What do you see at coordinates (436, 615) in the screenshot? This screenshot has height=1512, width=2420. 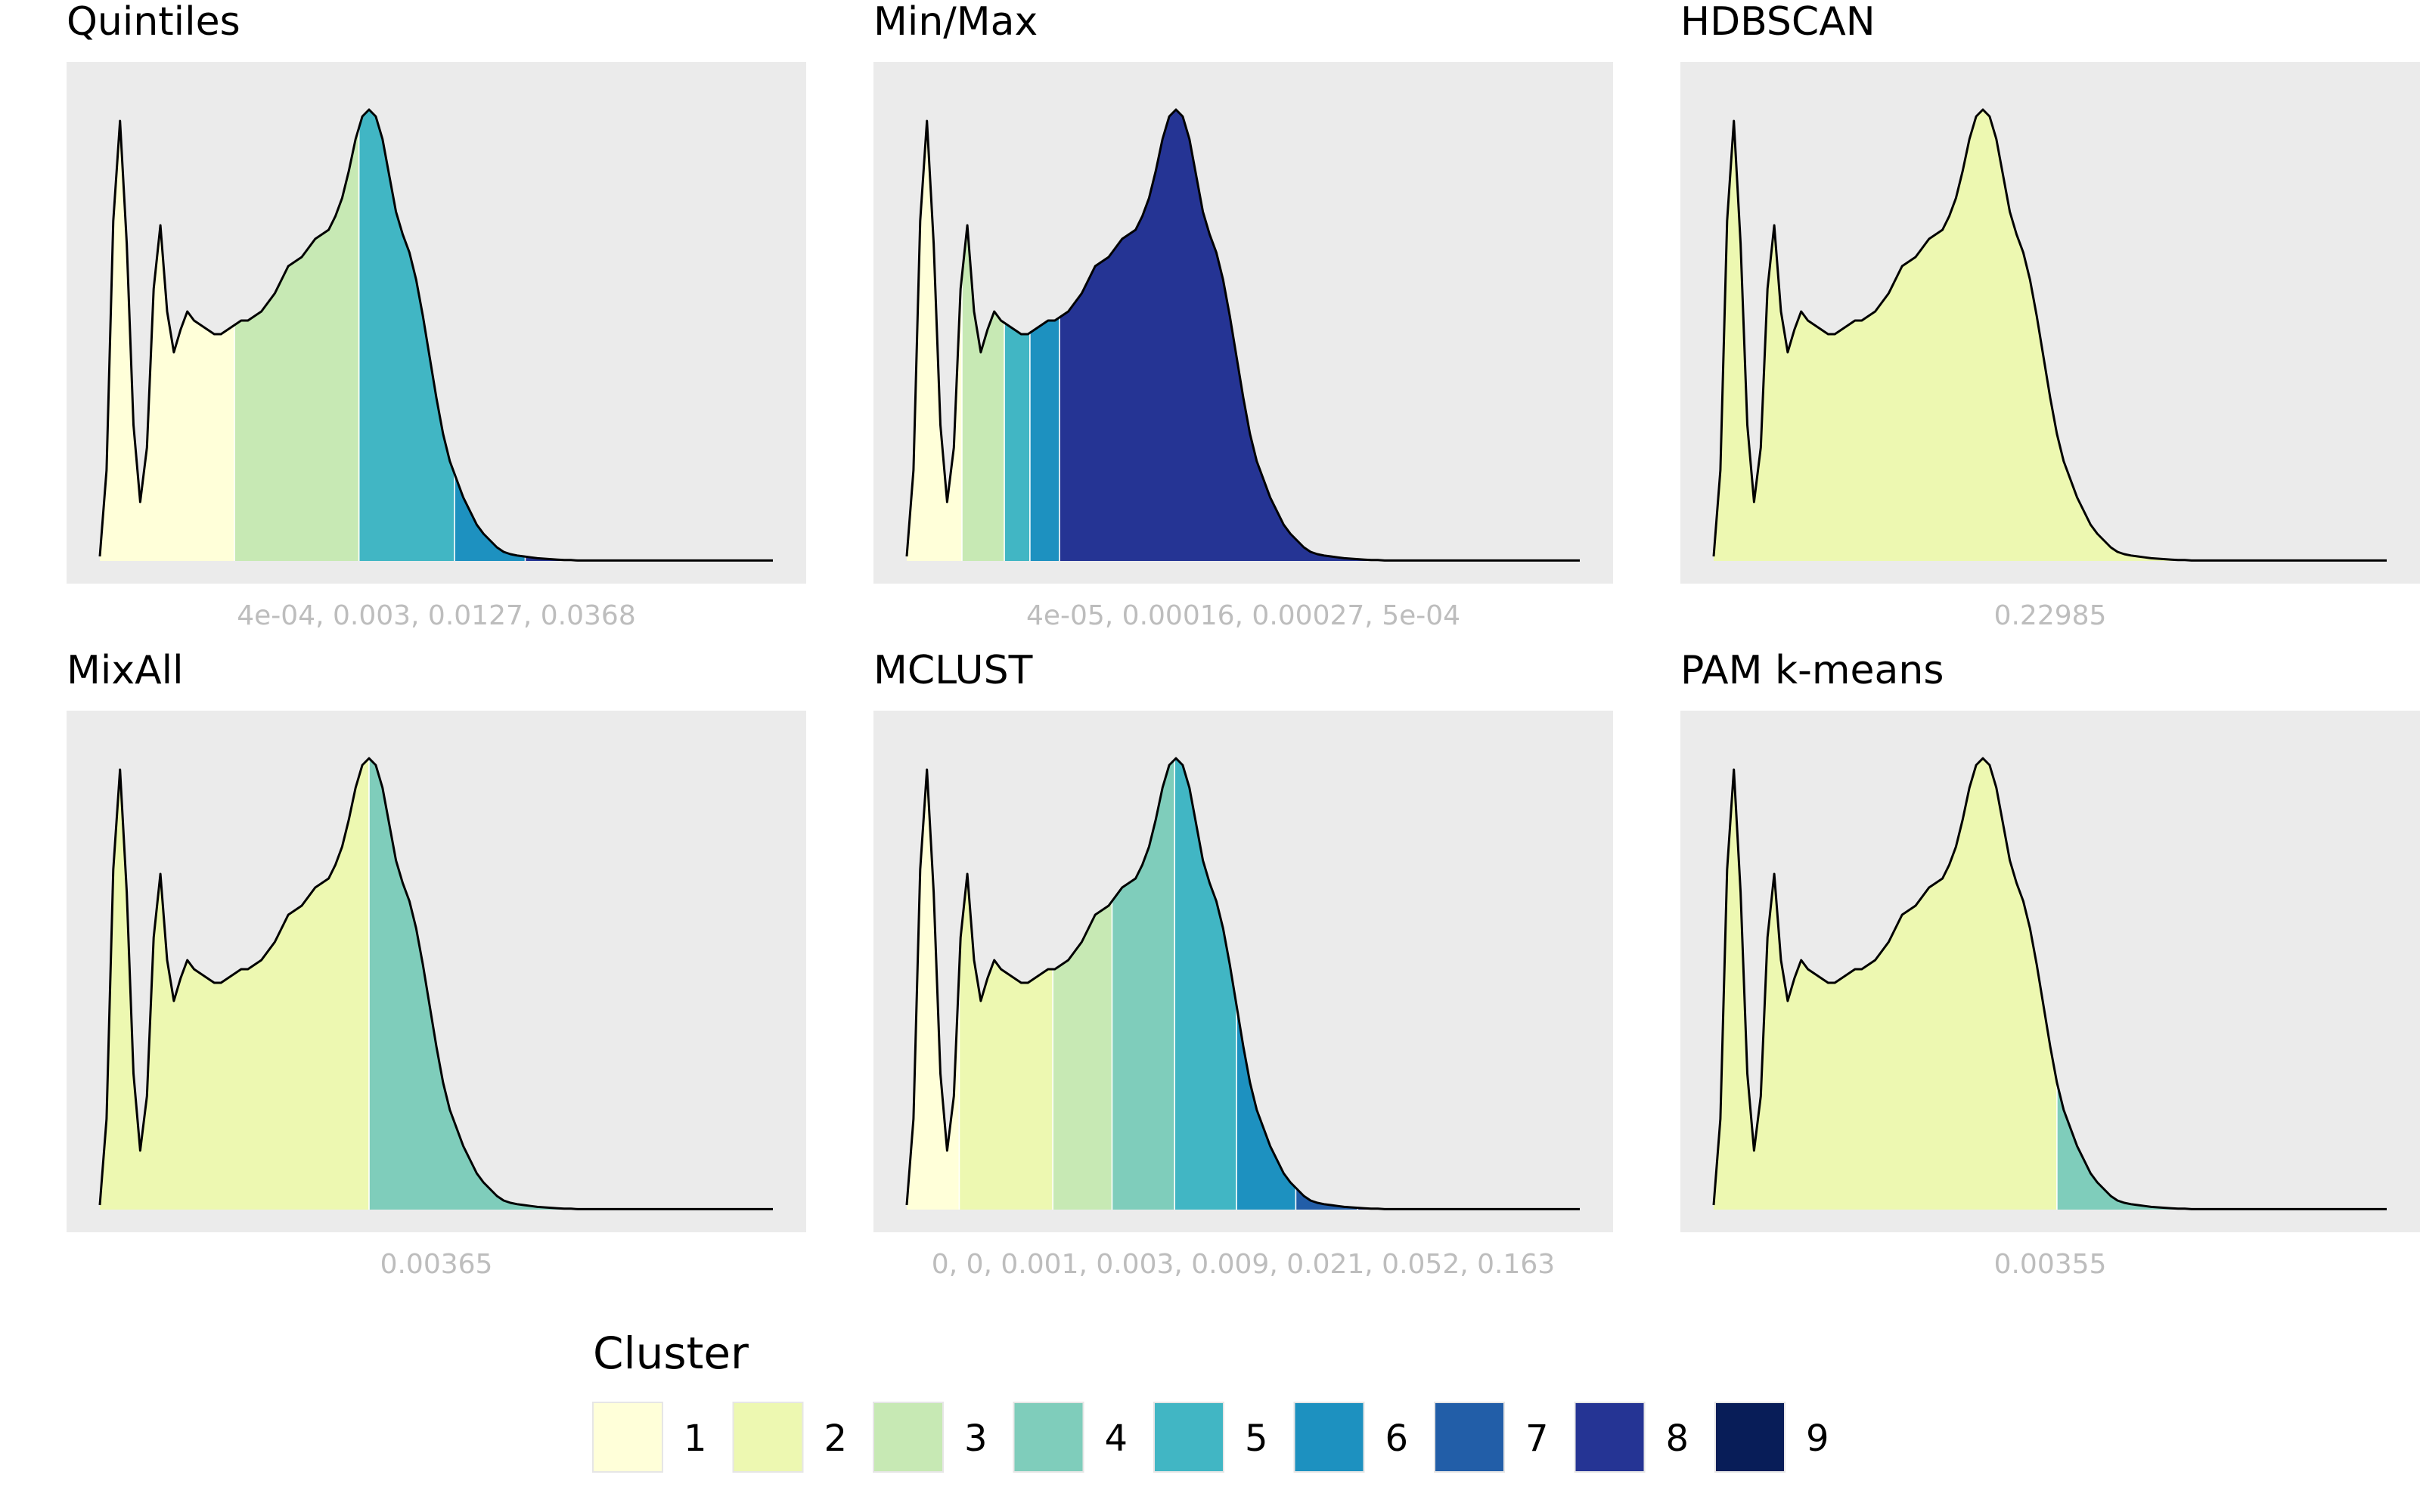 I see `panel-threshold-caption: 4e-04, 0.003, 0.0127, 0.0368` at bounding box center [436, 615].